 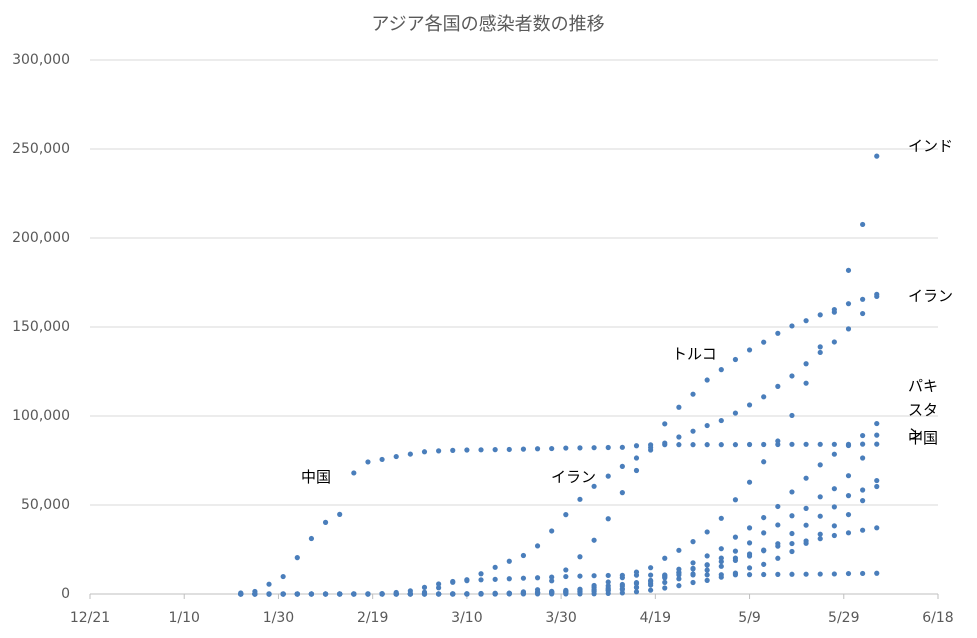 I want to click on series-label: パキスタン, so click(x=923, y=410).